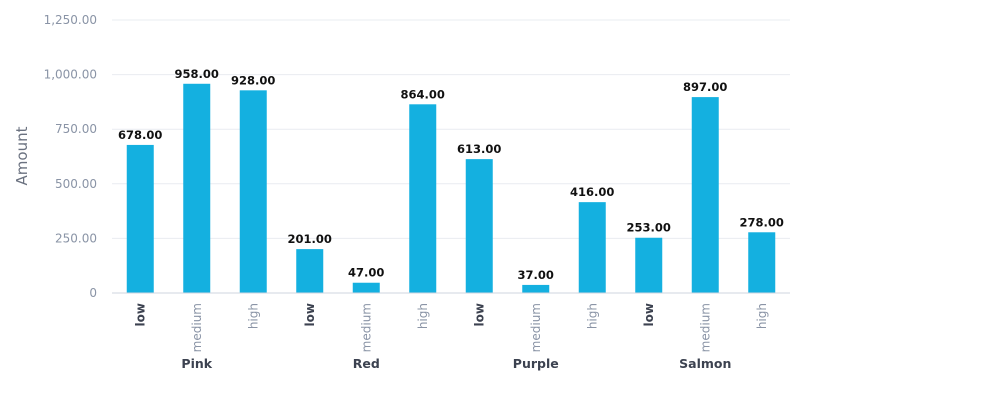  What do you see at coordinates (140, 135) in the screenshot?
I see `data-label: 678.00` at bounding box center [140, 135].